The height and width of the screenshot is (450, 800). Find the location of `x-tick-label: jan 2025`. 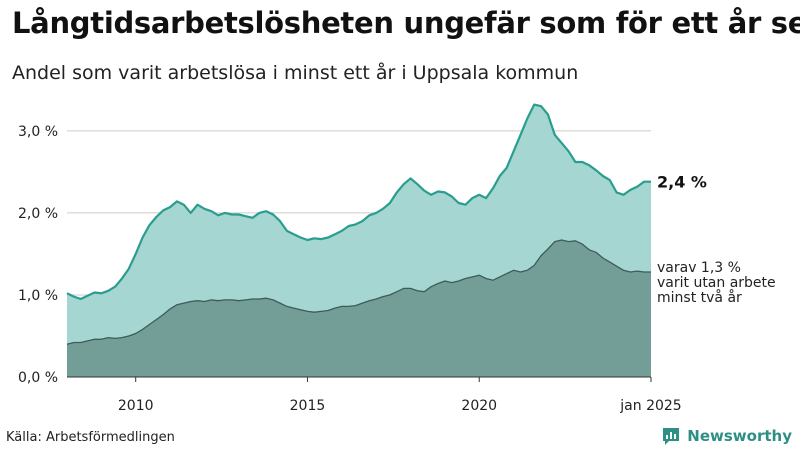

x-tick-label: jan 2025 is located at coordinates (650, 406).